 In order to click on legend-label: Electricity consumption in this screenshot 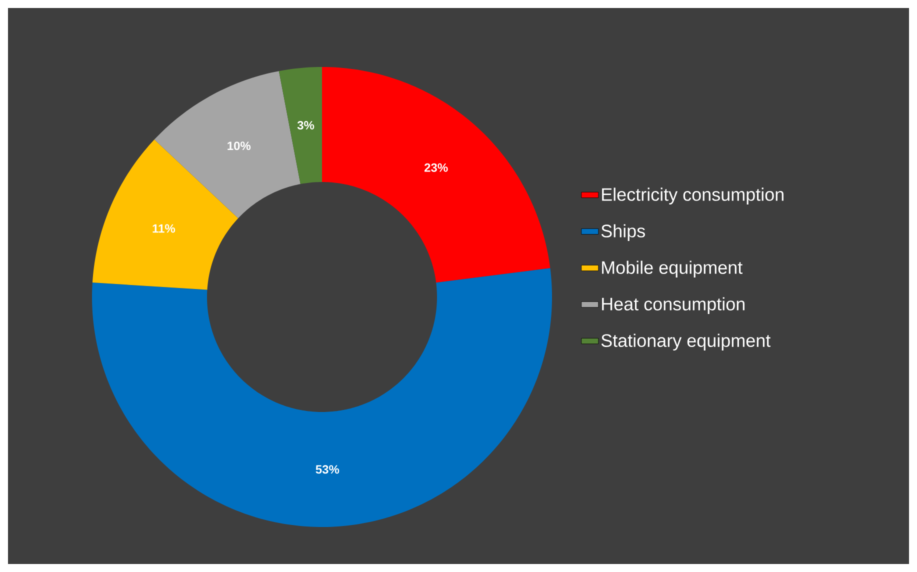, I will do `click(693, 196)`.